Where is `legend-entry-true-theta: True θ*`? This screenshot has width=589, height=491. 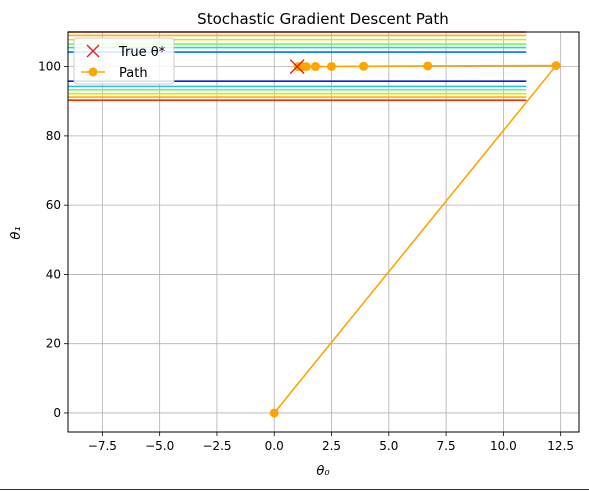
legend-entry-true-theta: True θ* is located at coordinates (142, 52).